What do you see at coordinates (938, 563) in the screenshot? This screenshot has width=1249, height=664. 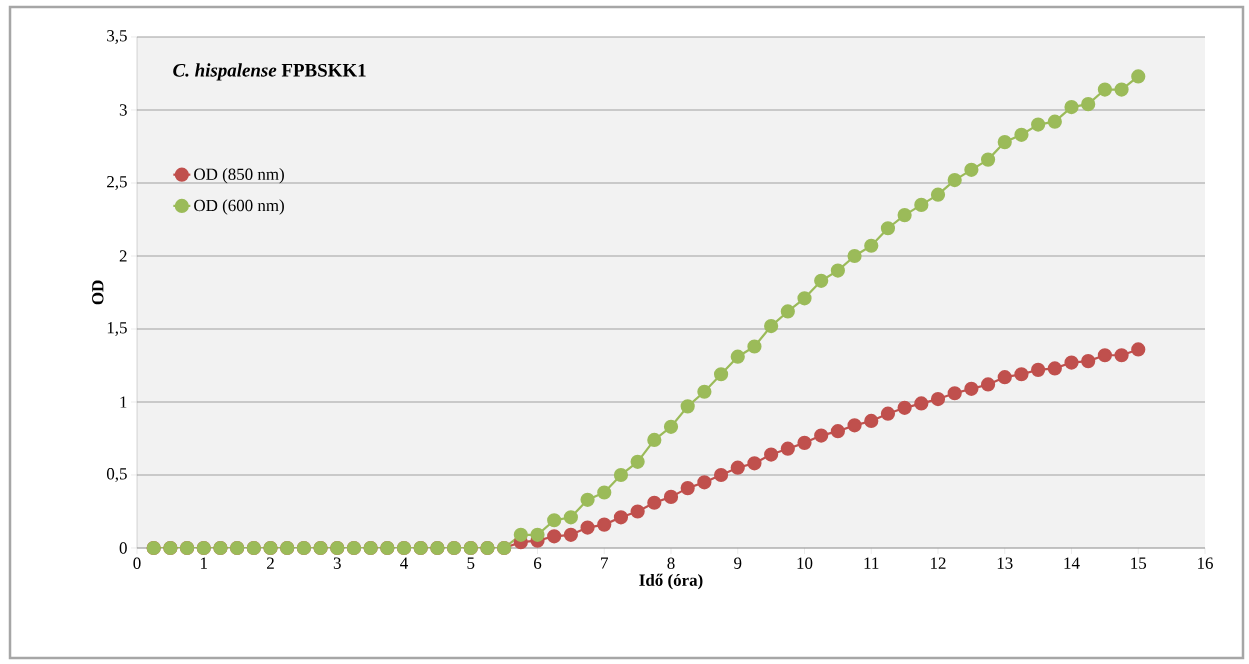 I see `x-tick-label: 12` at bounding box center [938, 563].